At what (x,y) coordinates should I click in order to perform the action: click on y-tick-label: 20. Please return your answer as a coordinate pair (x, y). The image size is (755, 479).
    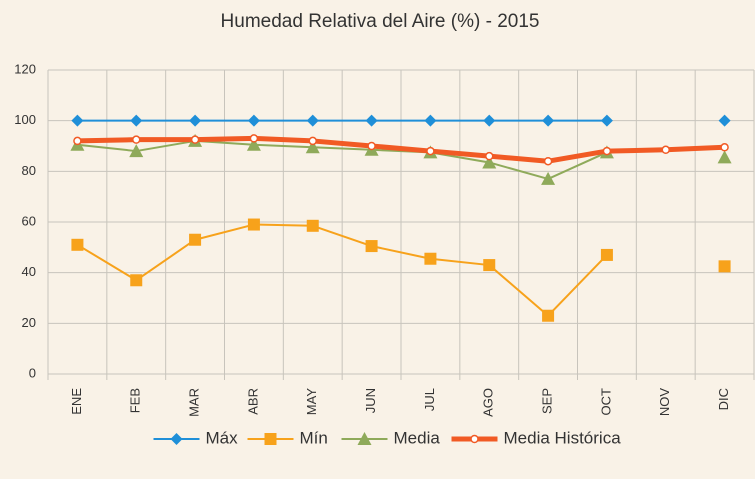
    Looking at the image, I should click on (29, 322).